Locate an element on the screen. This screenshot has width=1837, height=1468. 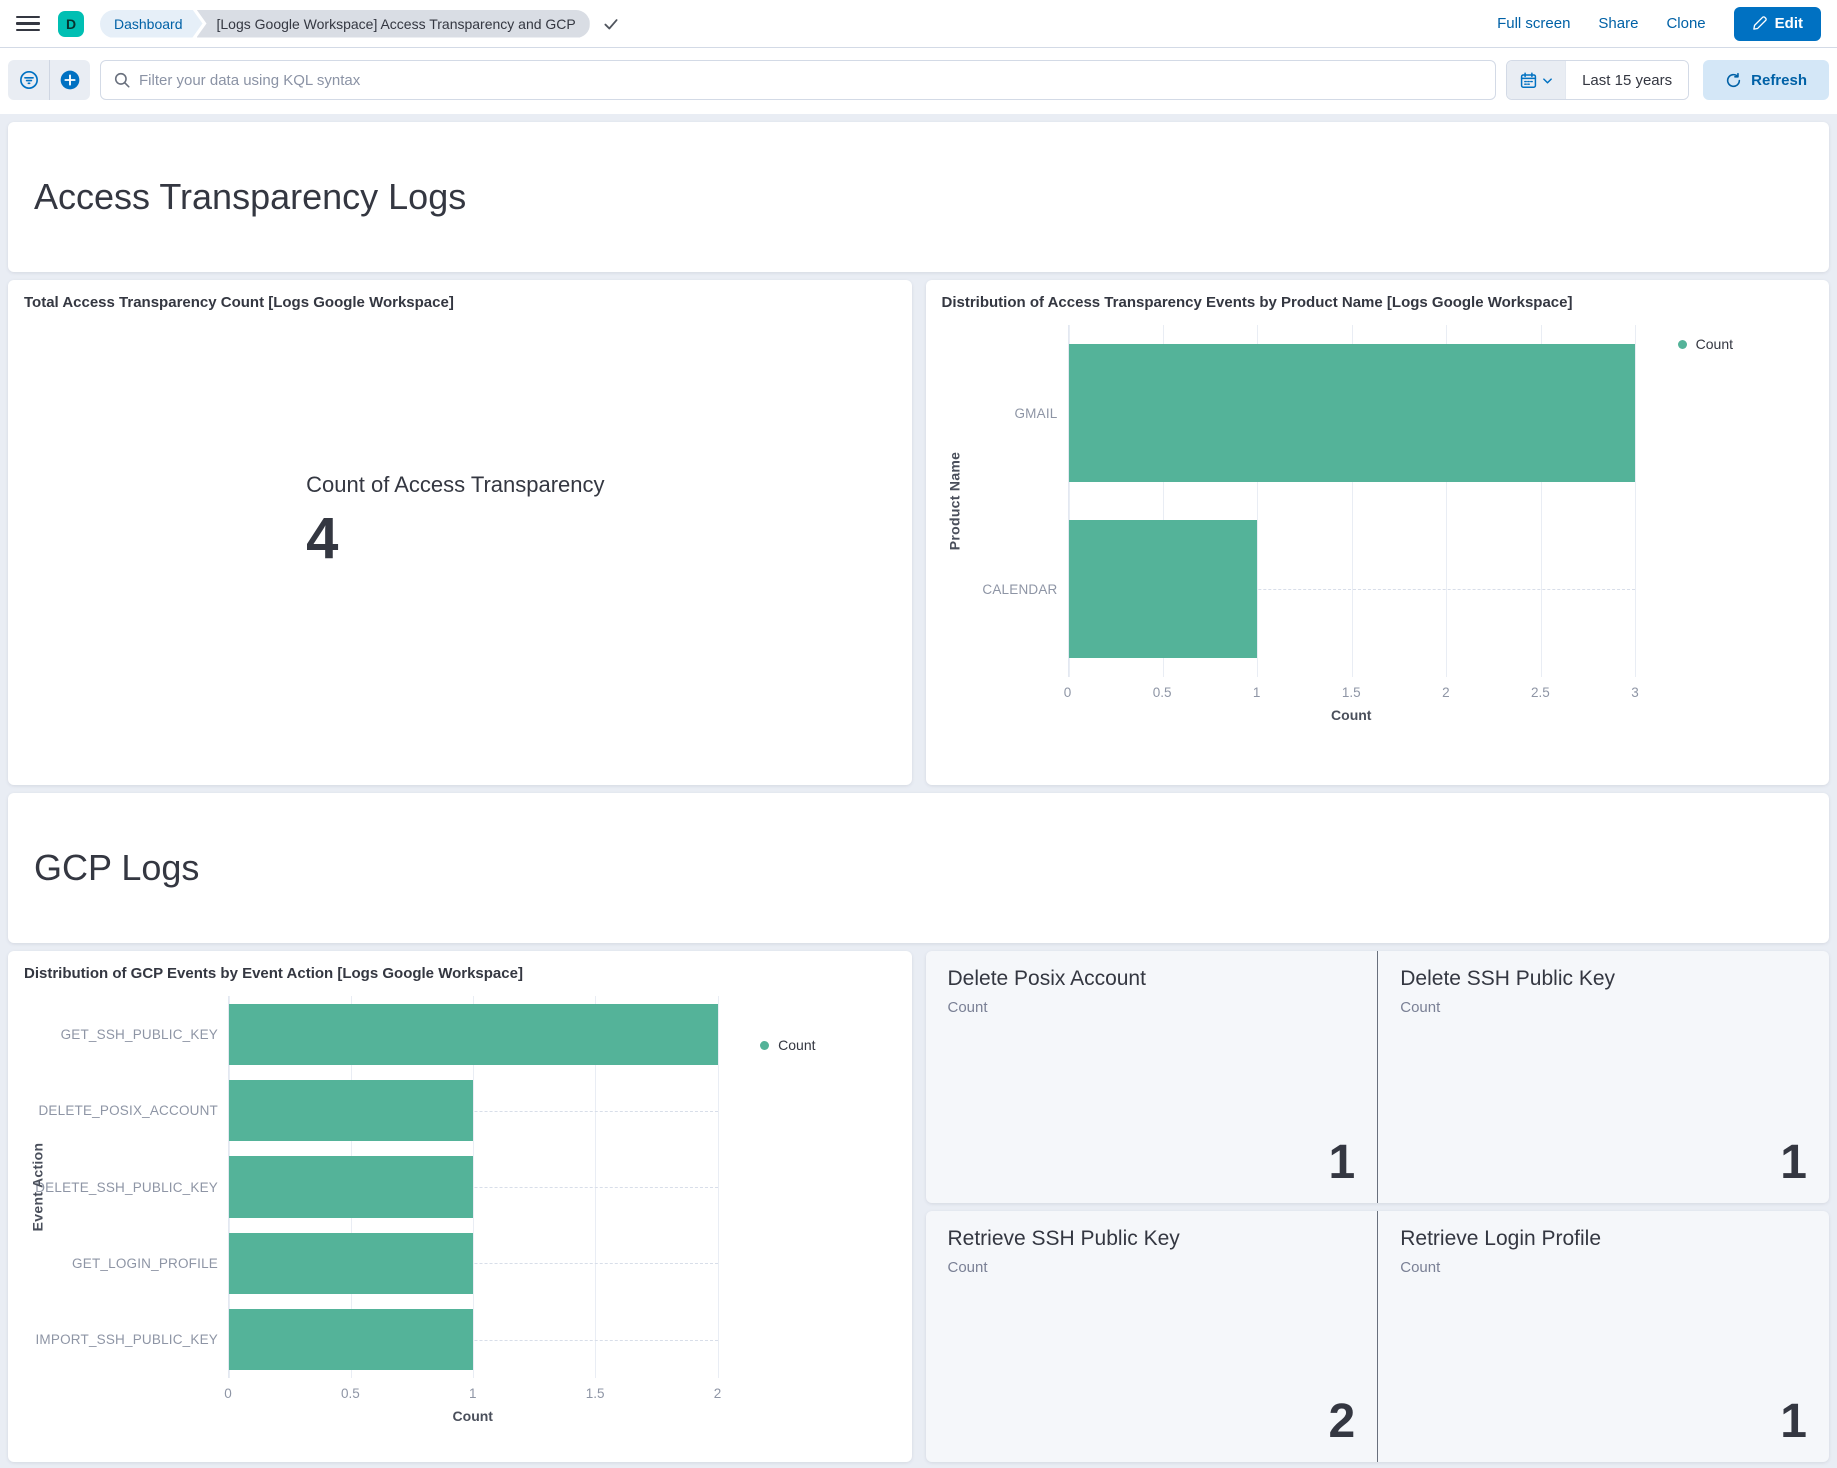
metric-value: 2 is located at coordinates (1342, 1421).